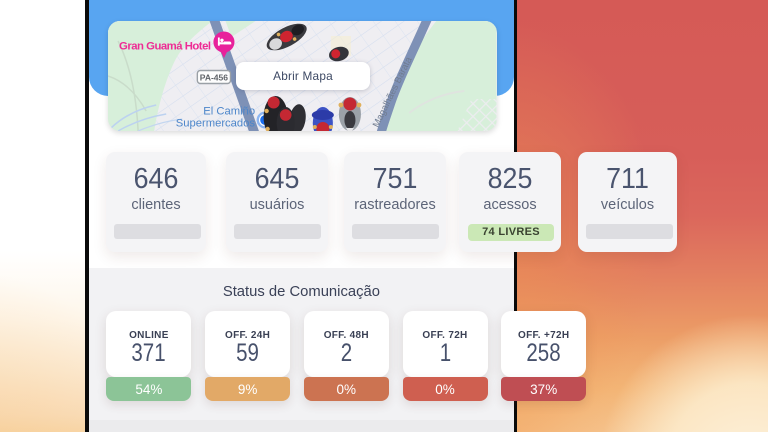  I want to click on svg-text: PA-456, so click(214, 77).